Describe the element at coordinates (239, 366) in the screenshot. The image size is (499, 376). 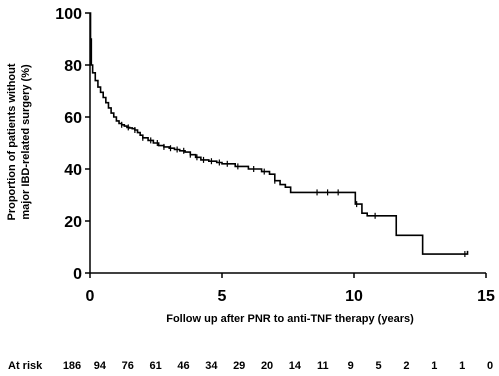
I see `at-risk-value: 29` at that location.